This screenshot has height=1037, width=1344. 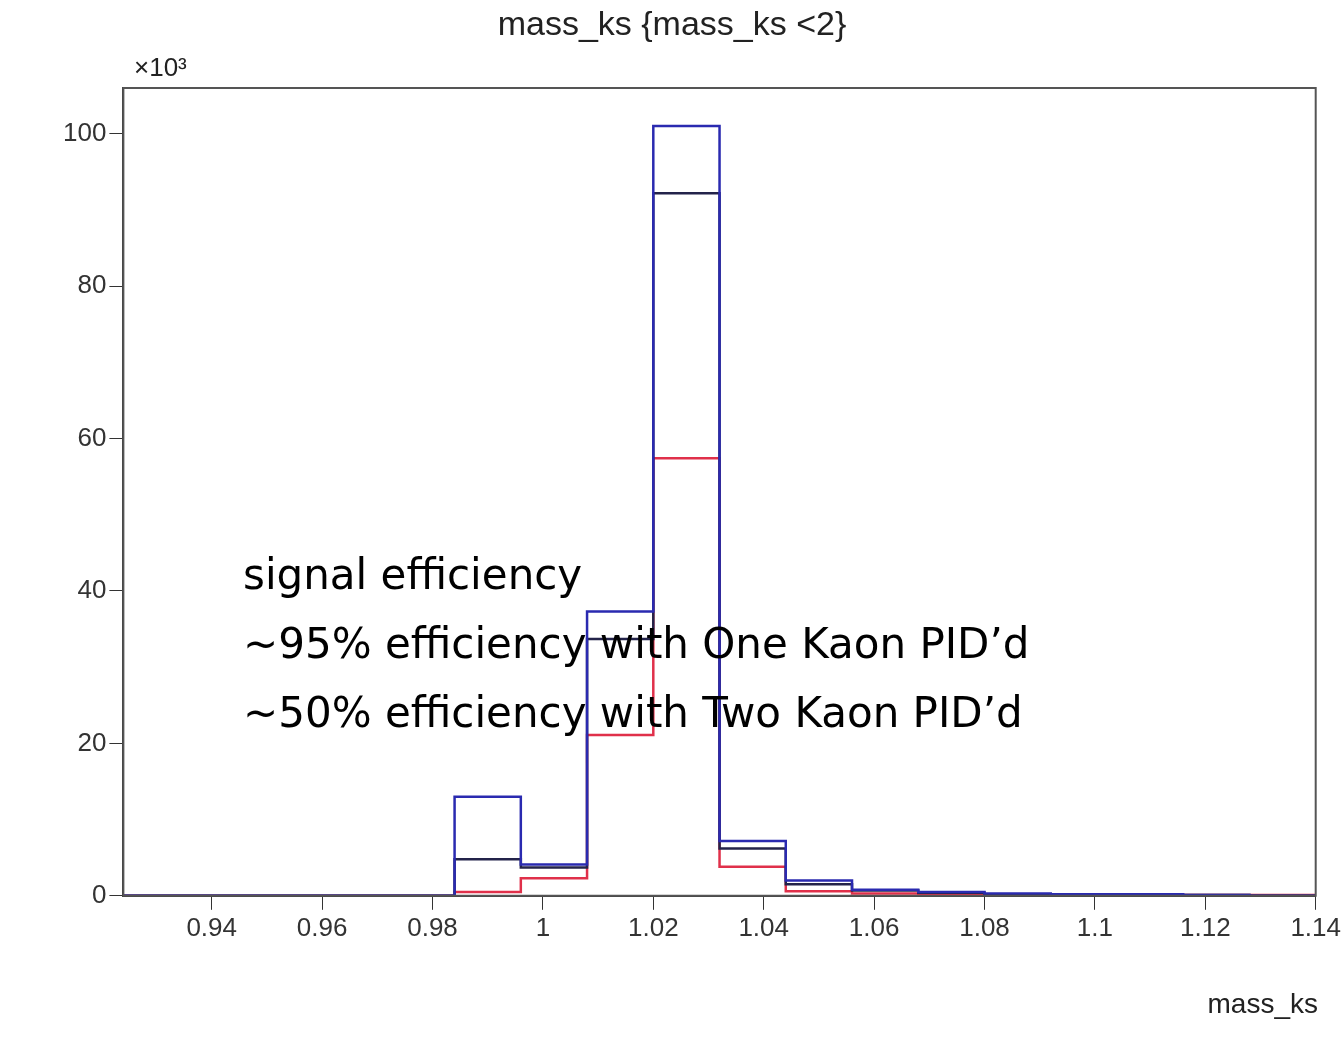 I want to click on y-tick-label: 100, so click(x=84, y=131).